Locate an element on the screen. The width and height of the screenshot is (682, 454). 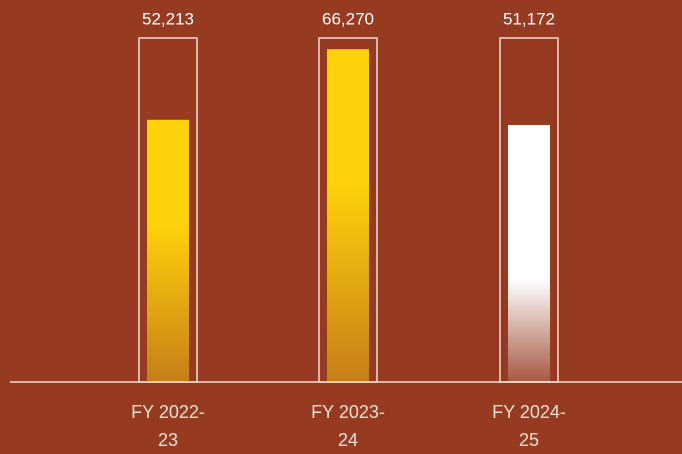
value-label: 66,270 is located at coordinates (348, 18).